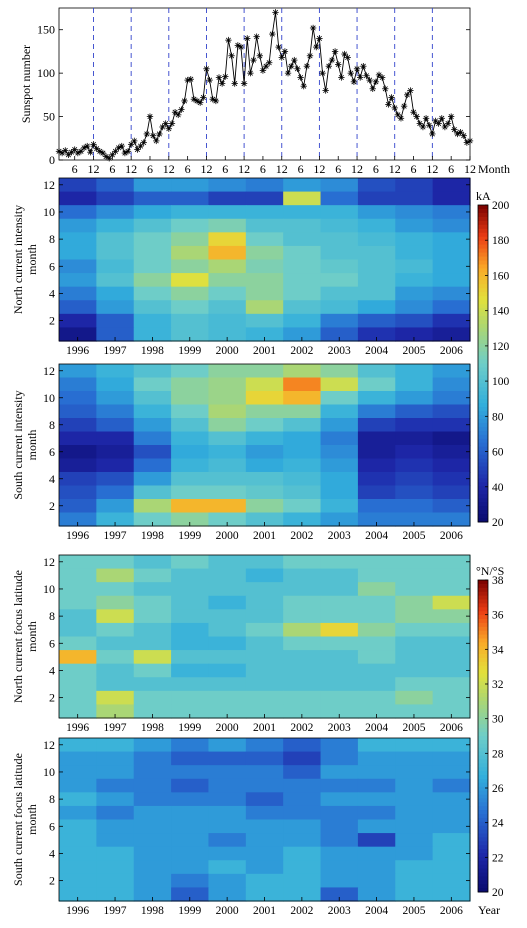  What do you see at coordinates (413, 728) in the screenshot?
I see `heatmap-year-label: 2005` at bounding box center [413, 728].